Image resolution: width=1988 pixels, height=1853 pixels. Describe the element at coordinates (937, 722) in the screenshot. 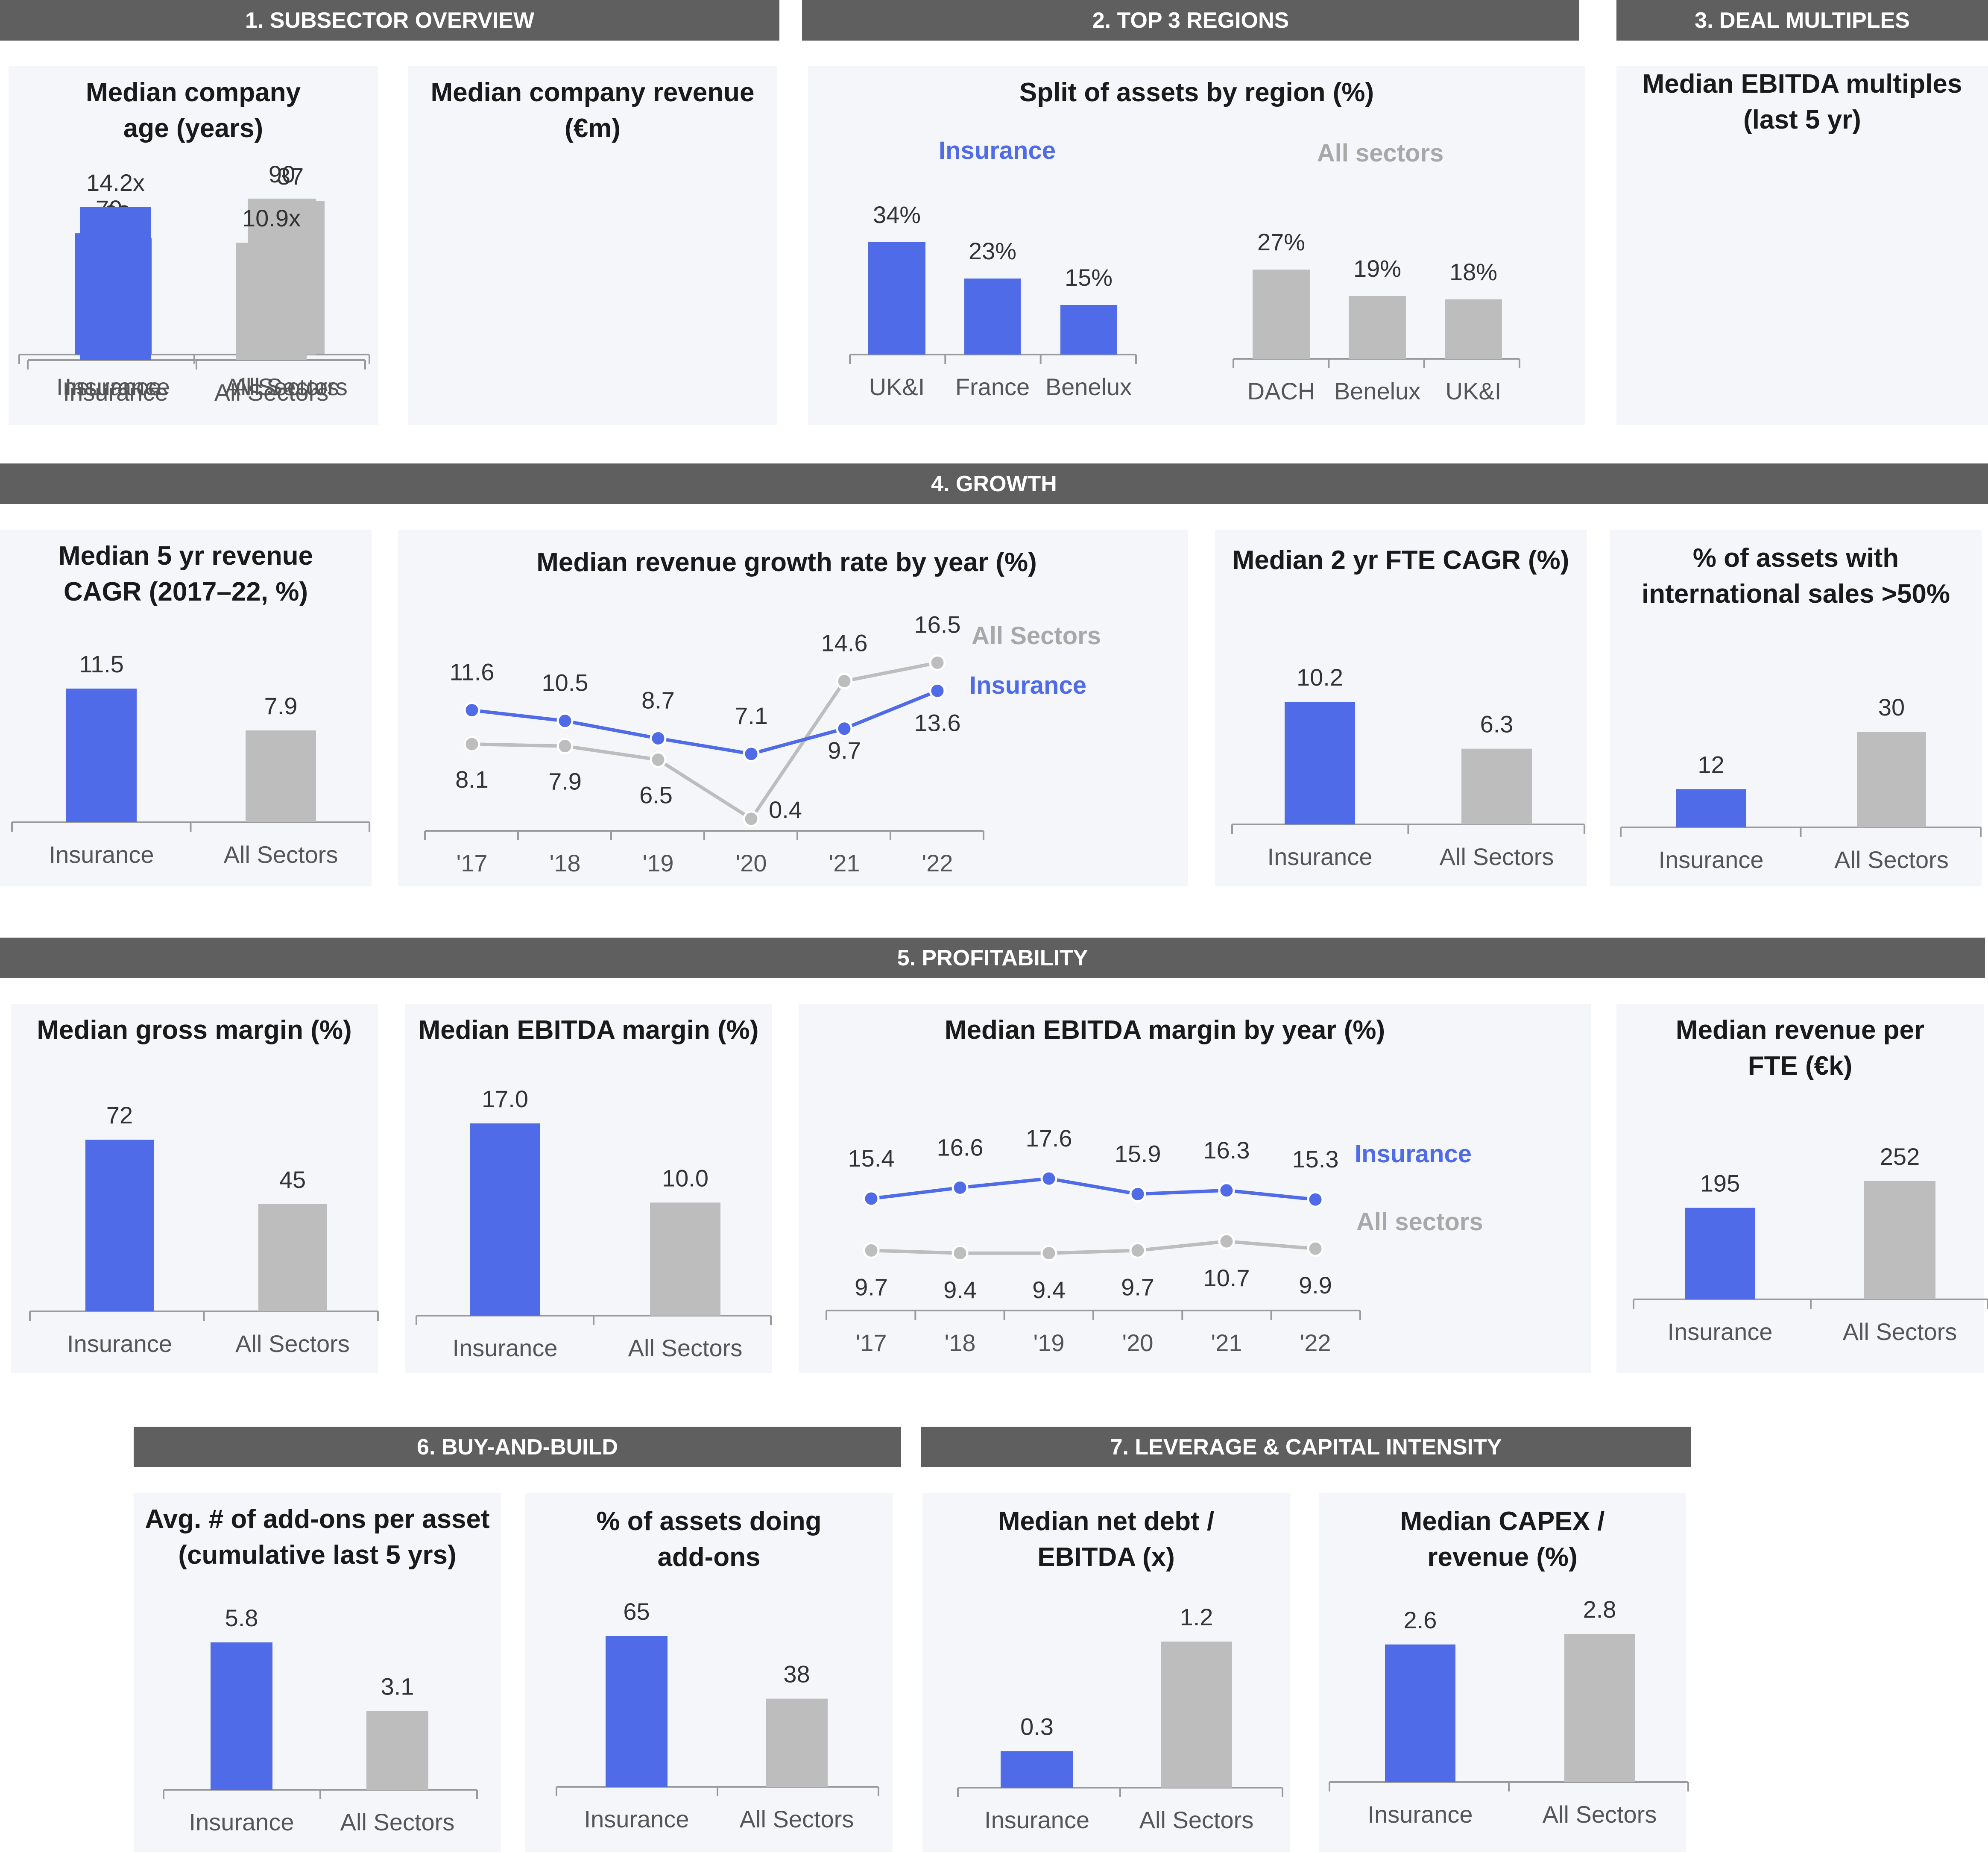

I see `data-label: 13.6` at that location.